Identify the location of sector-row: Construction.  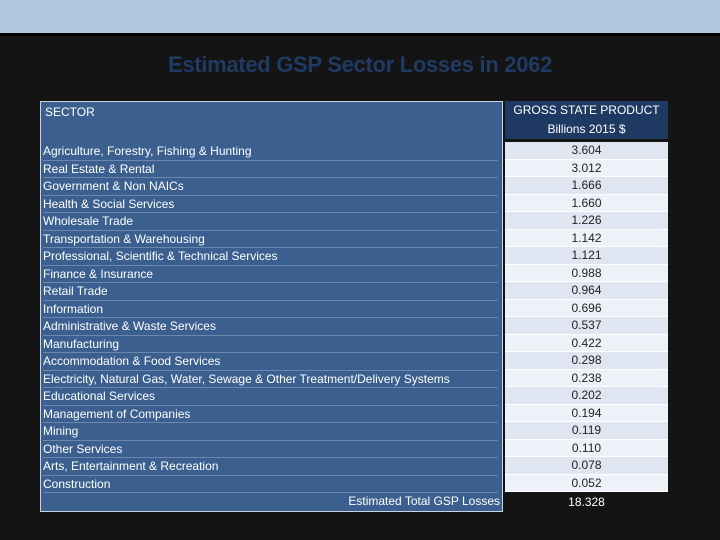
(270, 484).